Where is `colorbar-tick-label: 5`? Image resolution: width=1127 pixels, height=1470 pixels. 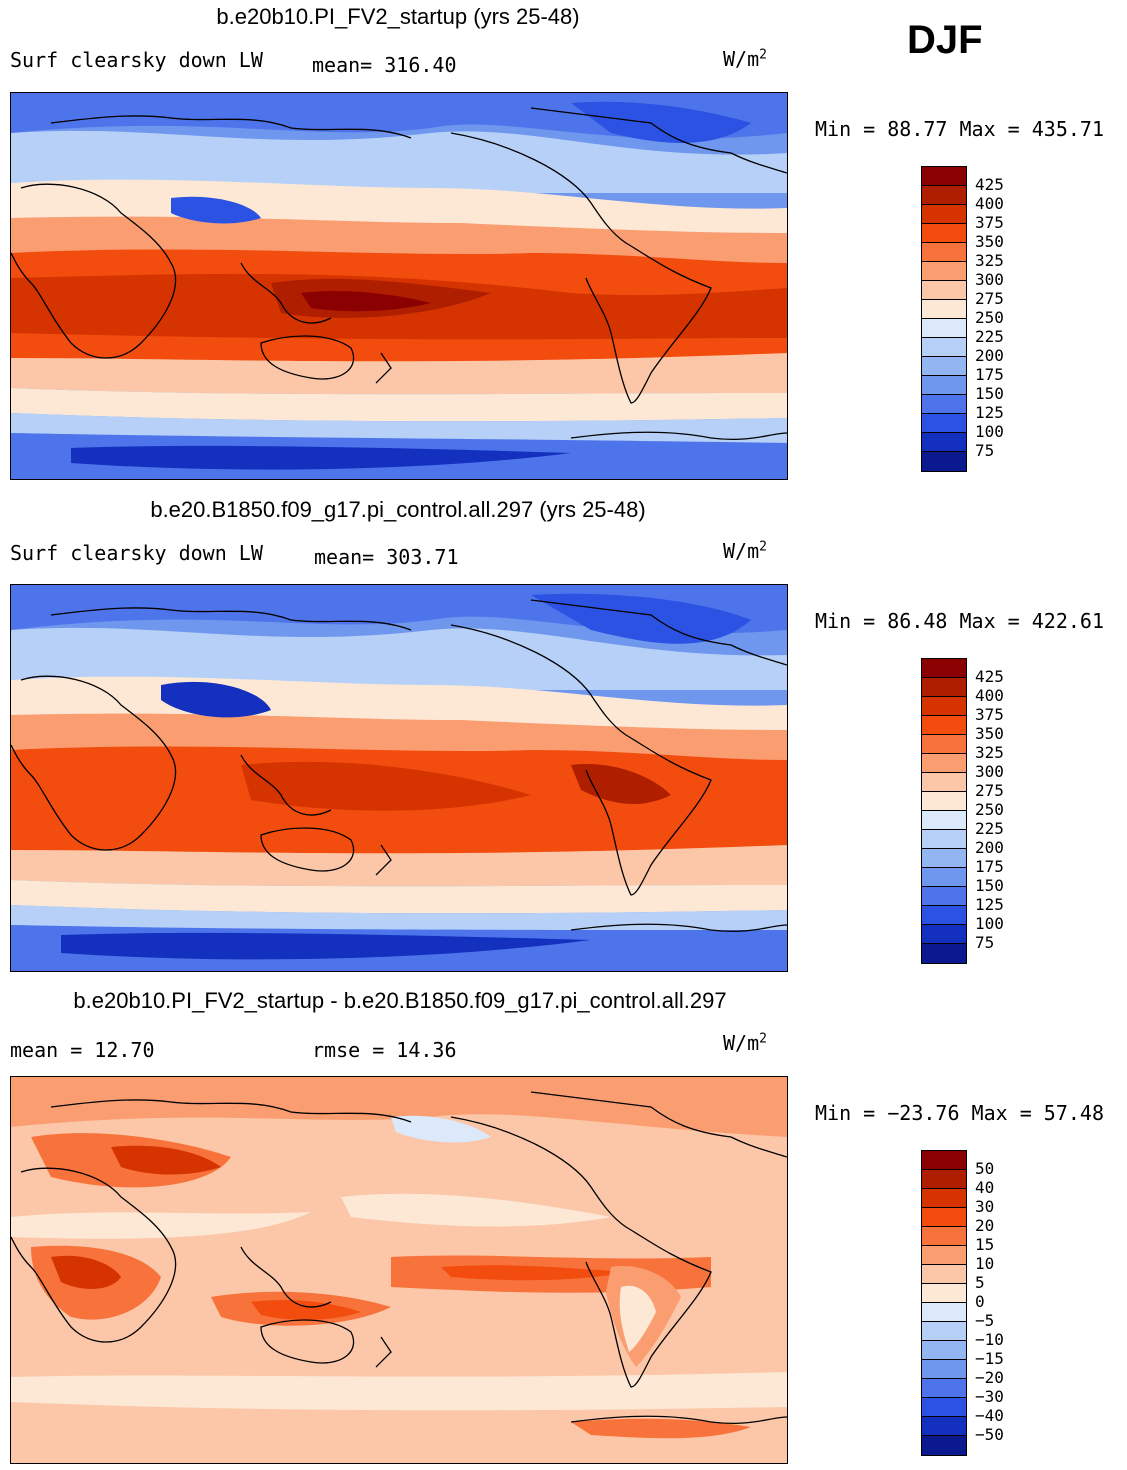
colorbar-tick-label: 5 is located at coordinates (980, 1282).